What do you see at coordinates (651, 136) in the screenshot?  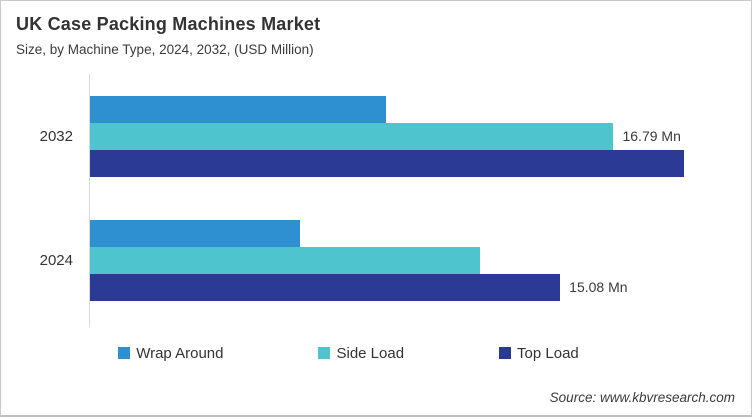 I see `value-label-side-load-2032: 16.79 Mn` at bounding box center [651, 136].